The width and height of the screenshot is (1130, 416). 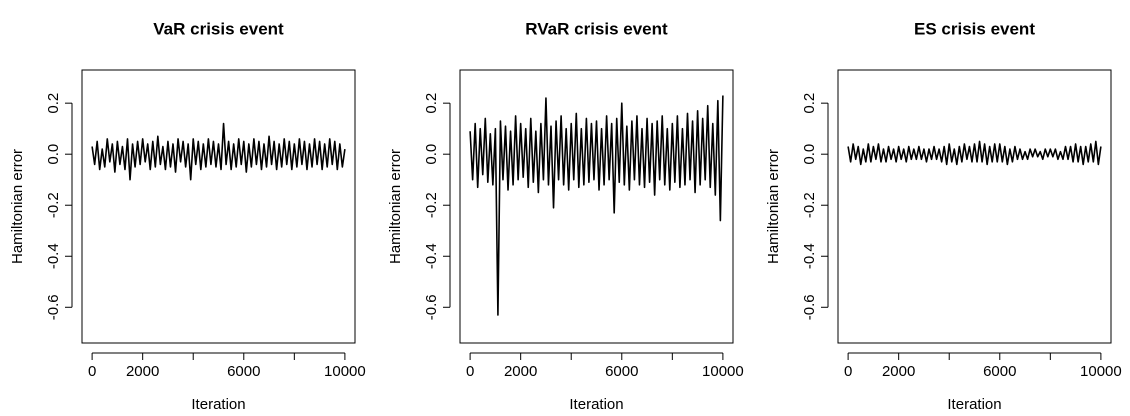 What do you see at coordinates (596, 28) in the screenshot?
I see `chart-title: RVaR crisis event` at bounding box center [596, 28].